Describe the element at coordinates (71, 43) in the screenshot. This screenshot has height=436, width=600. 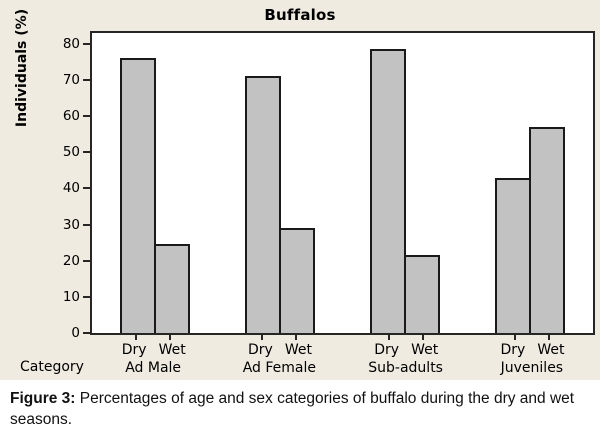
I see `y-tick-label: 80` at that location.